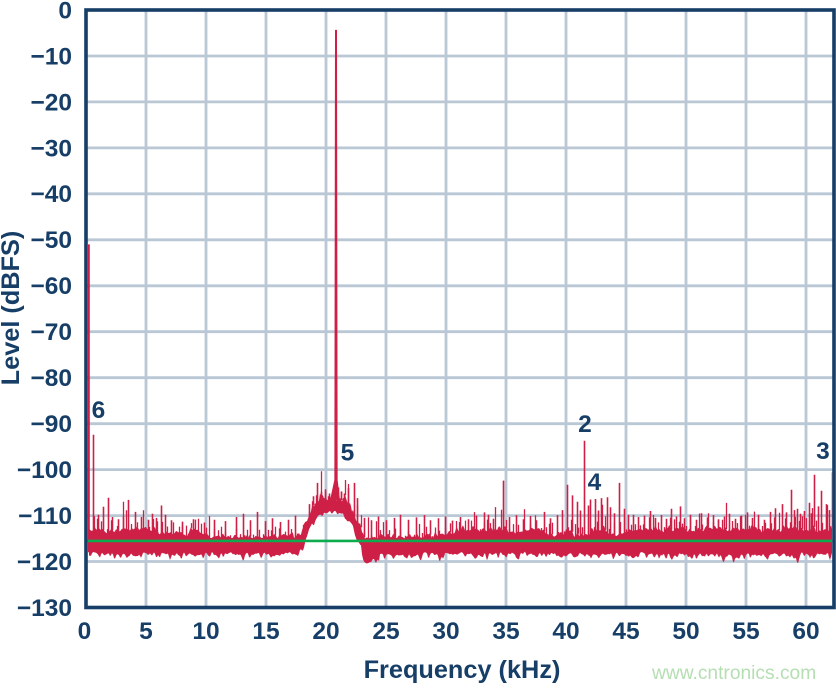 The height and width of the screenshot is (689, 836). Describe the element at coordinates (505, 631) in the screenshot. I see `svg-text: 35` at that location.